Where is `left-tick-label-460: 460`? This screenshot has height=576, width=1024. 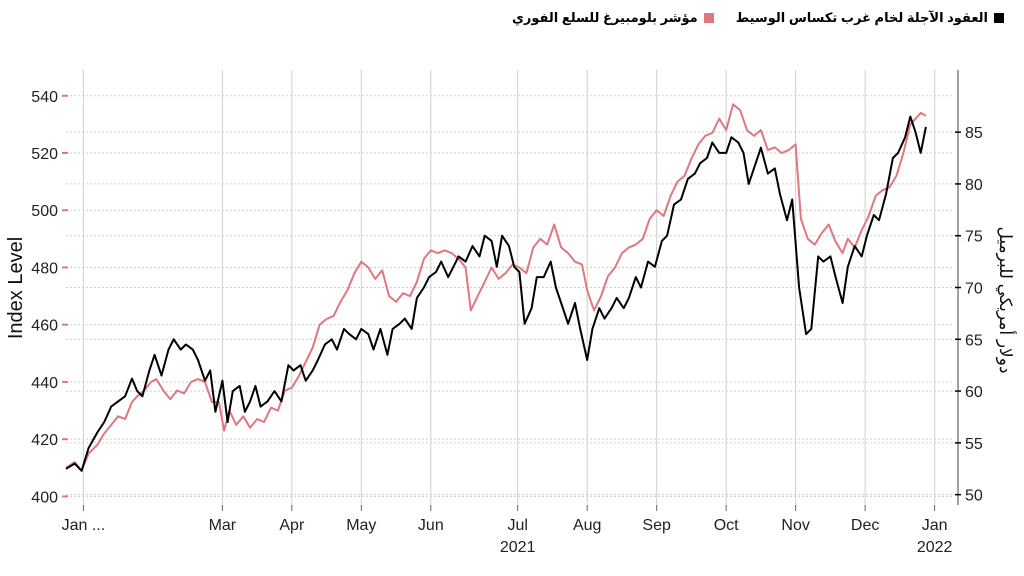
left-tick-label-460: 460 is located at coordinates (44, 326).